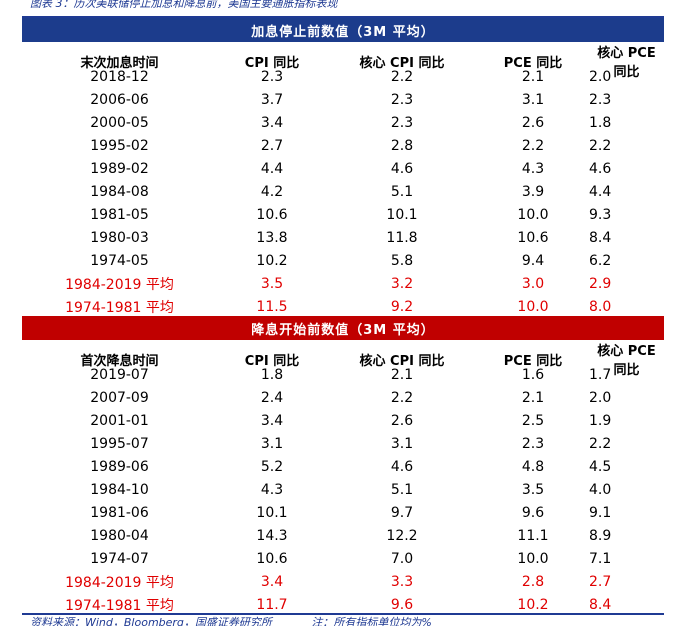 This screenshot has width=685, height=626. Describe the element at coordinates (272, 306) in the screenshot. I see `table-cell: 11.5` at that location.